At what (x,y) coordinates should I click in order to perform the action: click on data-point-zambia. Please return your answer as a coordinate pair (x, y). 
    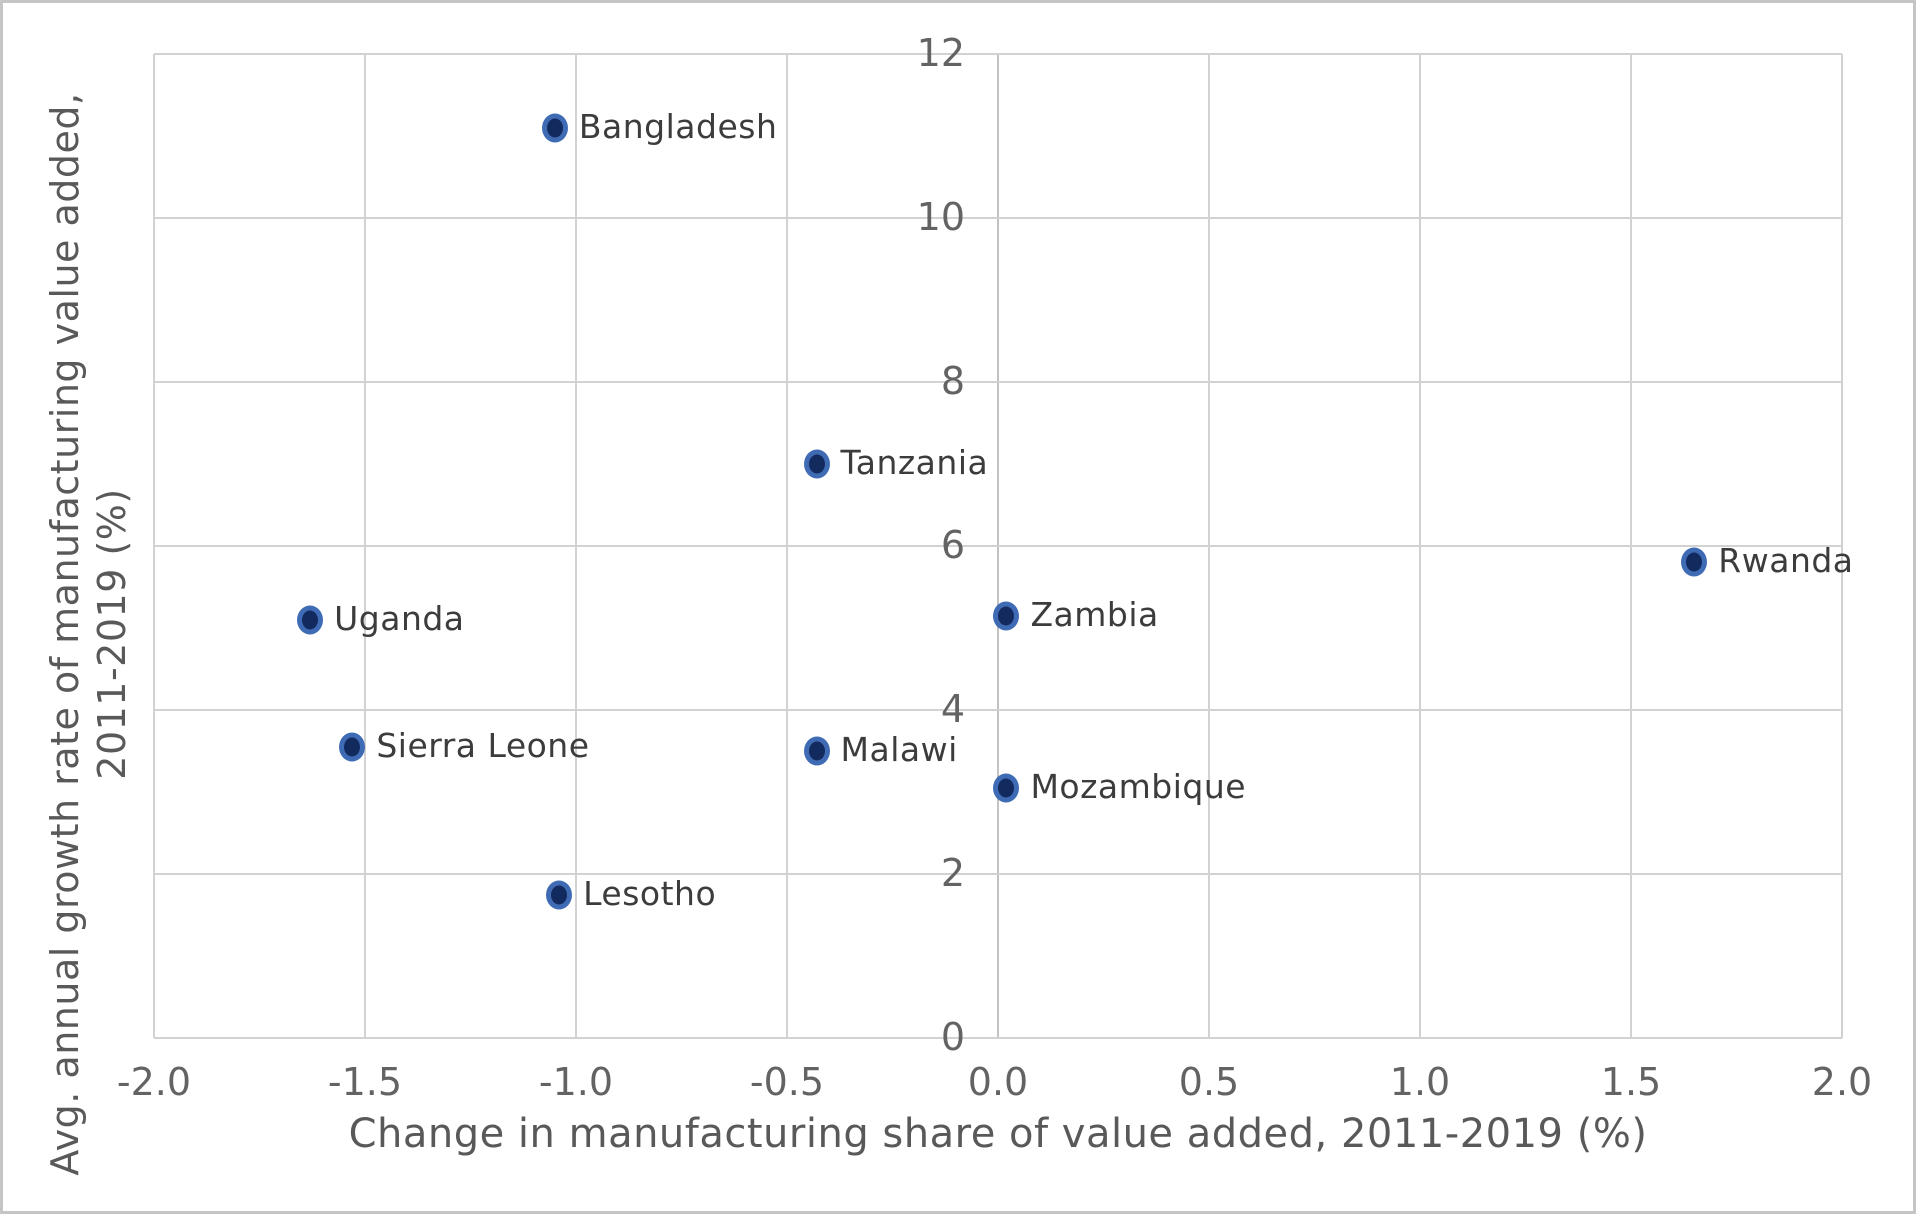
    Looking at the image, I should click on (1006, 616).